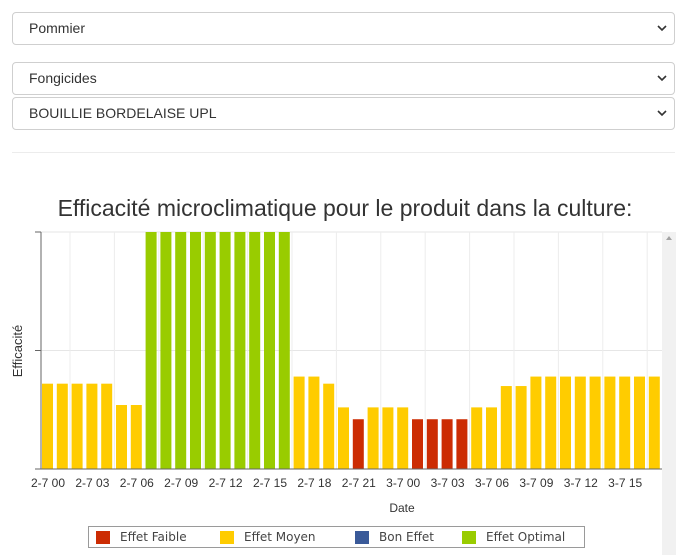 The image size is (690, 555). What do you see at coordinates (123, 113) in the screenshot?
I see `product-select-value: BOUILLIE BORDELAISE UPL` at bounding box center [123, 113].